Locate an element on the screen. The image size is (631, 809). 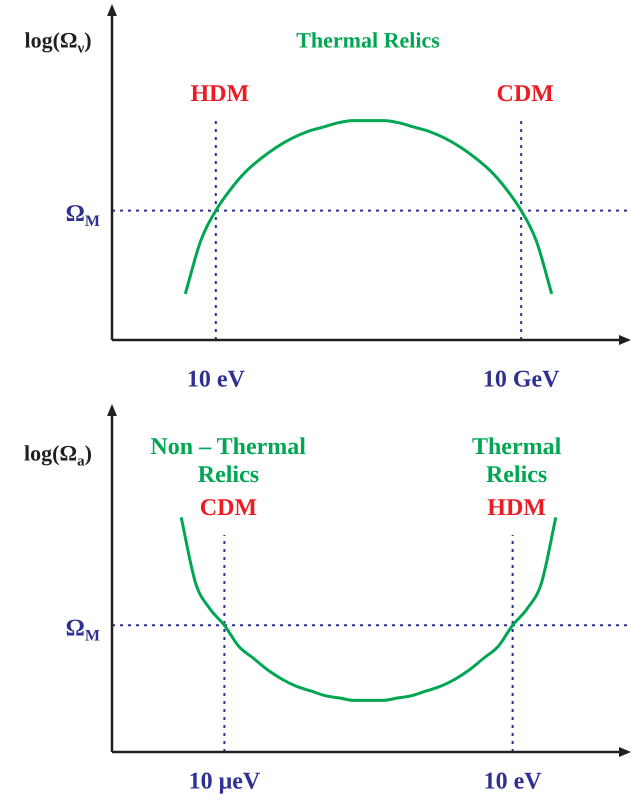
text: Thermal Relics is located at coordinates (517, 461).